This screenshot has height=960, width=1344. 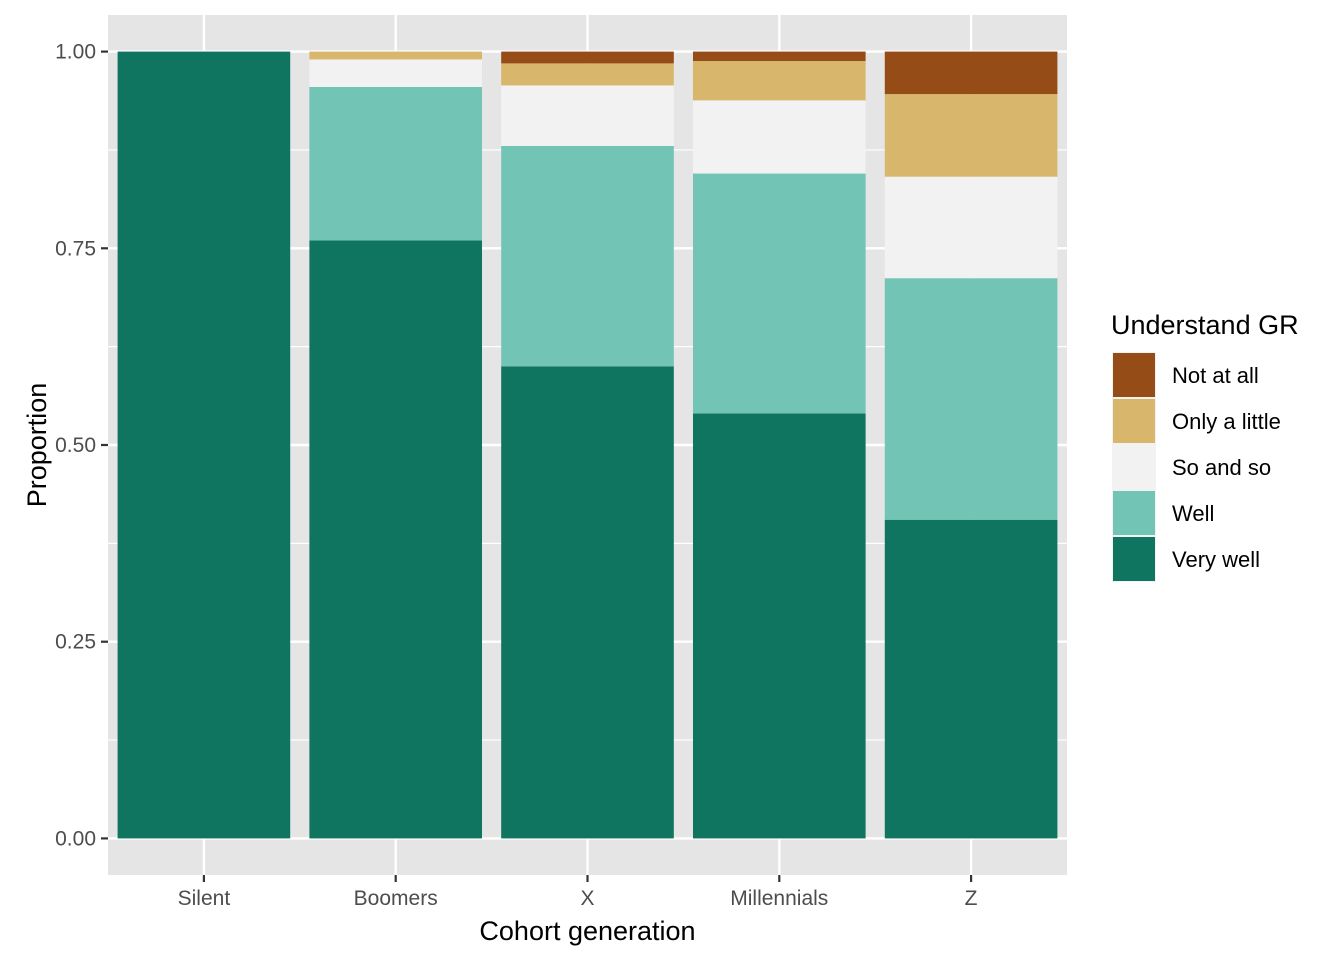 What do you see at coordinates (75, 838) in the screenshot?
I see `y-tick-label: 0.00` at bounding box center [75, 838].